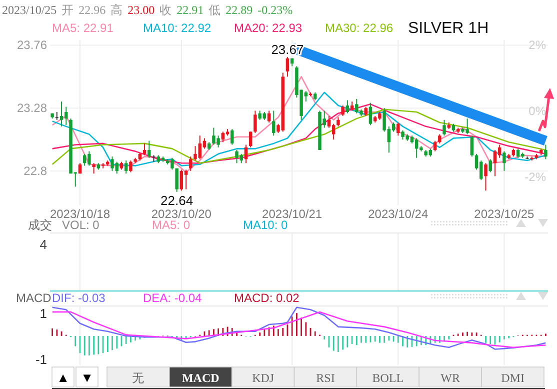 This screenshot has width=557, height=389. I want to click on text: VOL: 0, so click(81, 225).